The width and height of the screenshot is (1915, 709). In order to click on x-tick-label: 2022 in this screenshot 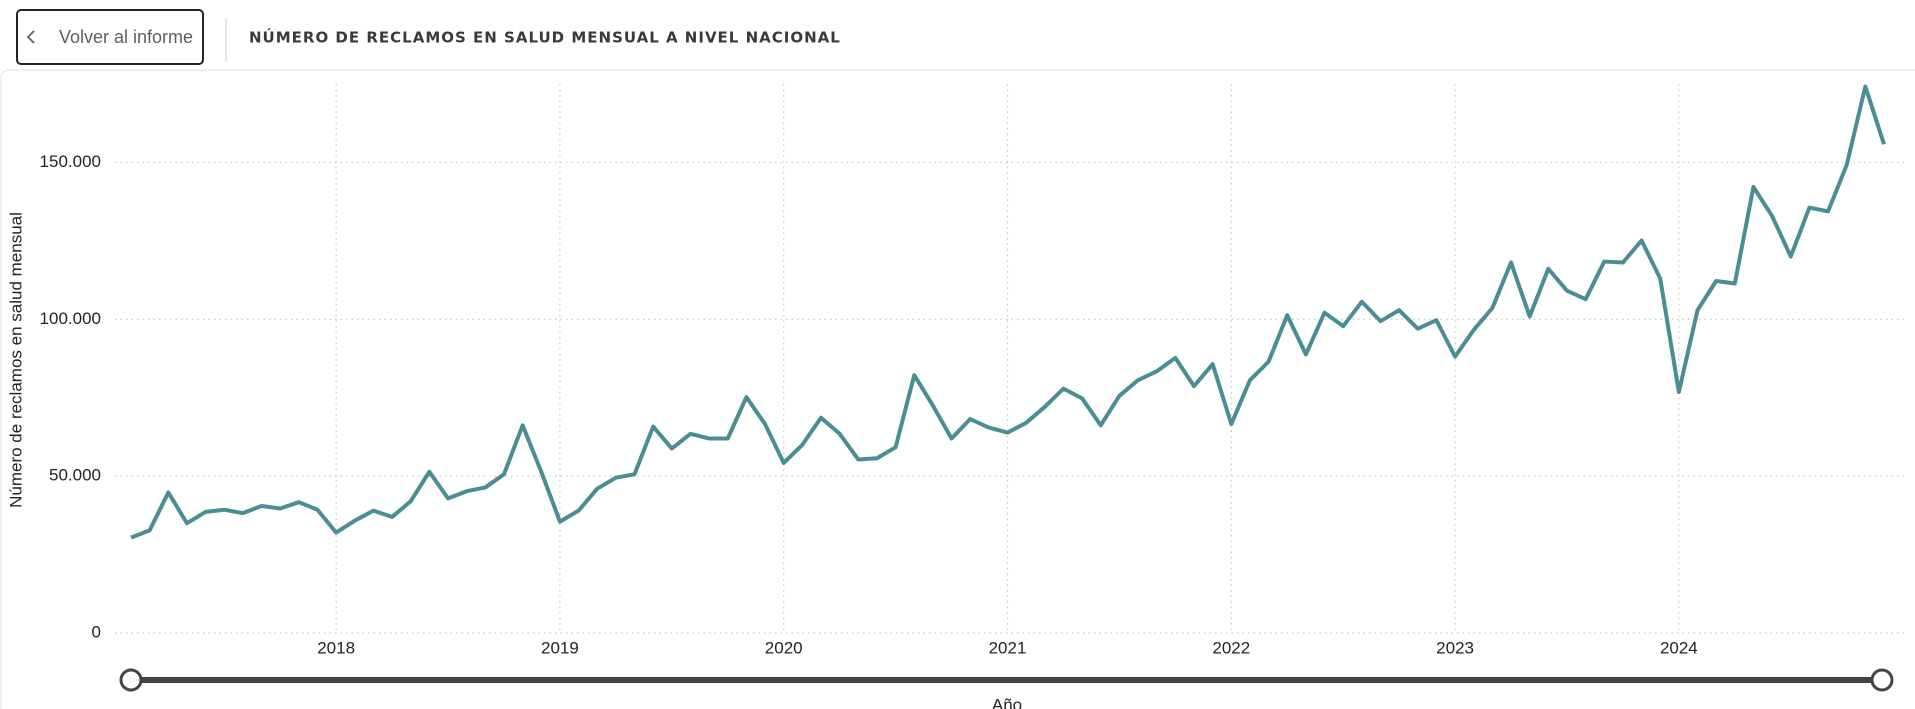, I will do `click(1231, 647)`.